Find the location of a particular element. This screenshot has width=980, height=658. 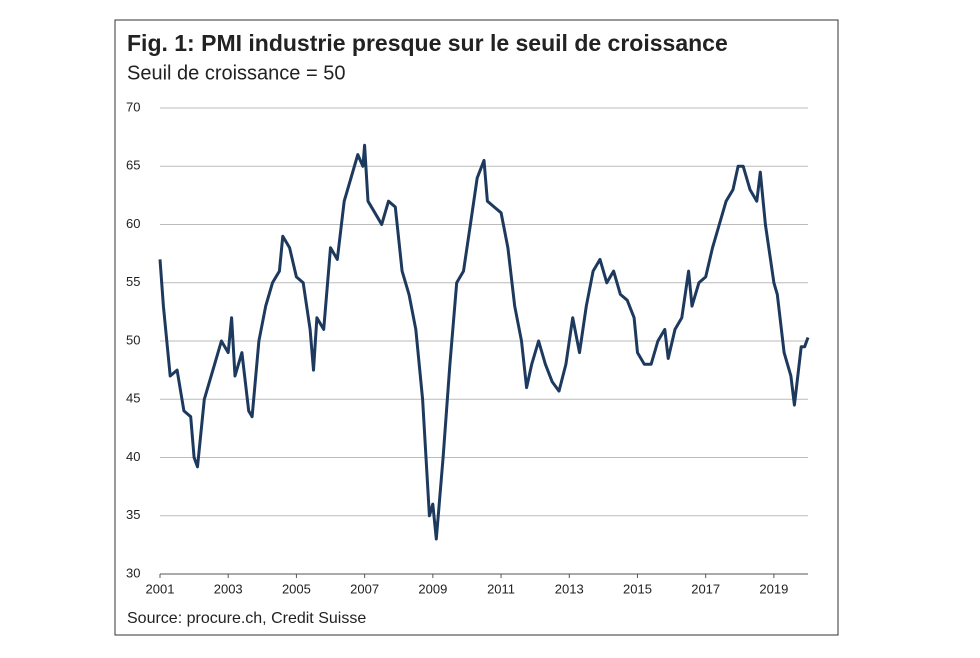

y-tick-label: 55 is located at coordinates (133, 281).